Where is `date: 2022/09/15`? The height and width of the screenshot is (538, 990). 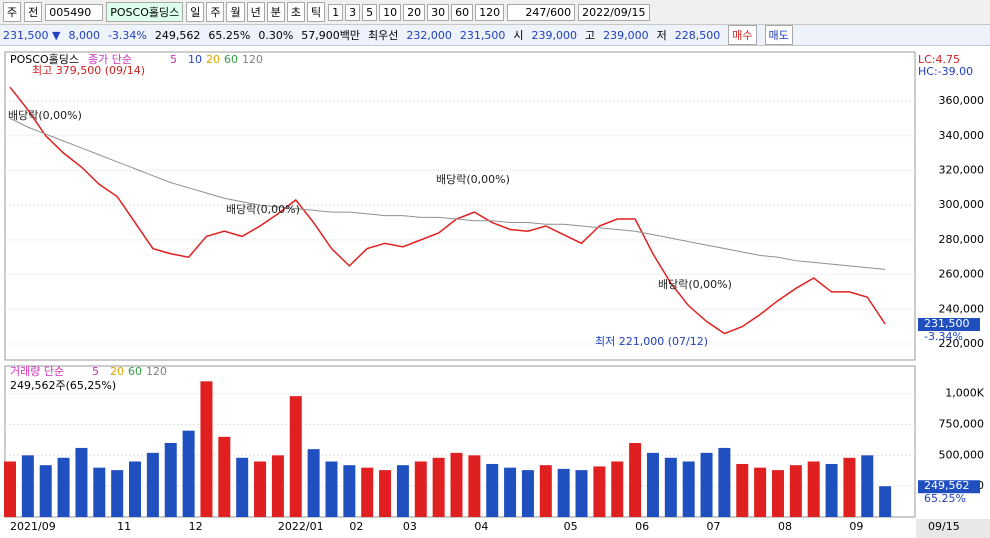 date: 2022/09/15 is located at coordinates (614, 12).